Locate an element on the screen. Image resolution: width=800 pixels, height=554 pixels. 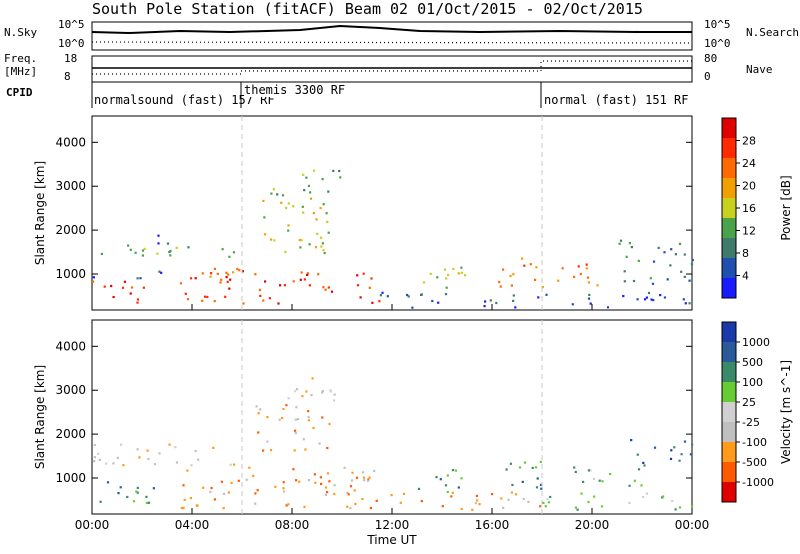
colorbar-tick-label: 28 is located at coordinates (749, 141).